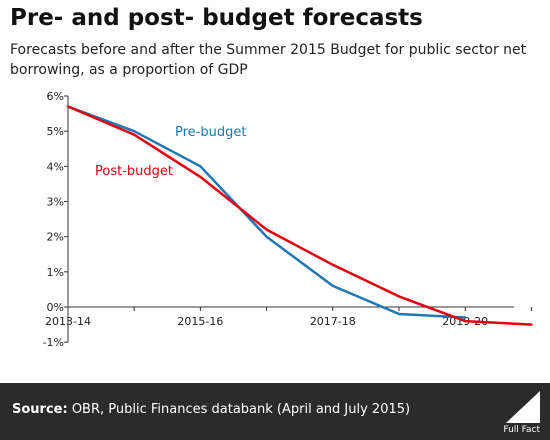 The width and height of the screenshot is (550, 440). Describe the element at coordinates (68, 321) in the screenshot. I see `x-tick-label: 2013-14` at that location.